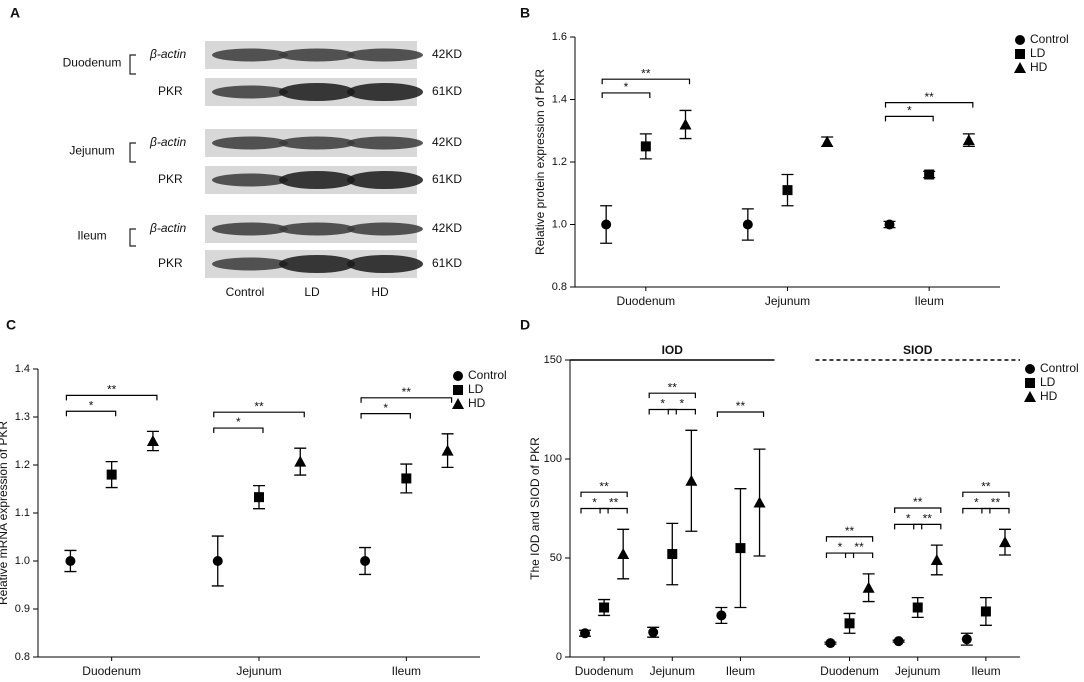 This screenshot has height=682, width=1084. What do you see at coordinates (487, 375) in the screenshot?
I see `legend-label: Control` at bounding box center [487, 375].